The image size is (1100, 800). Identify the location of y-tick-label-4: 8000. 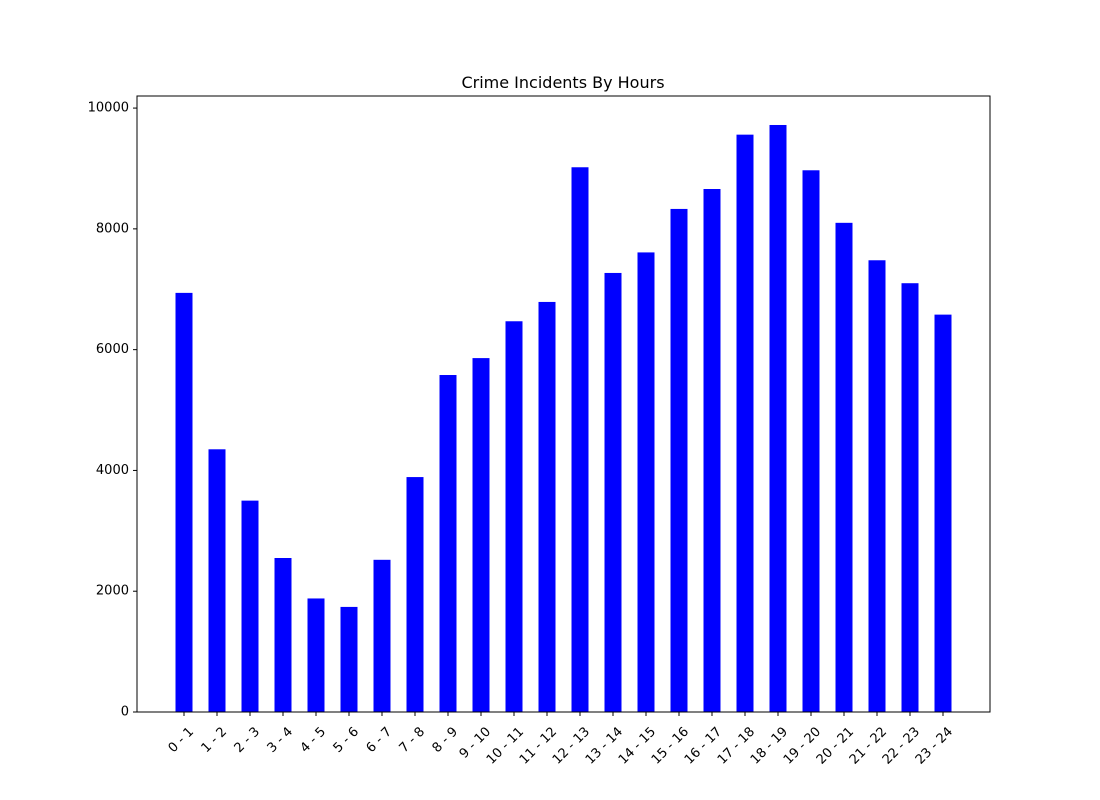
(112, 228).